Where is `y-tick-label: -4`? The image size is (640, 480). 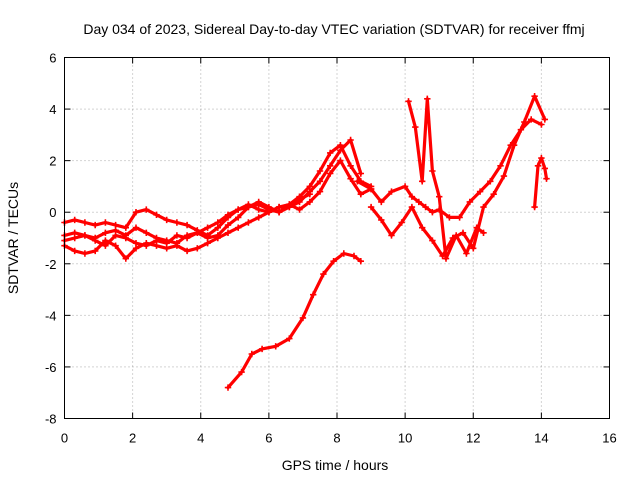
y-tick-label: -4 is located at coordinates (51, 315).